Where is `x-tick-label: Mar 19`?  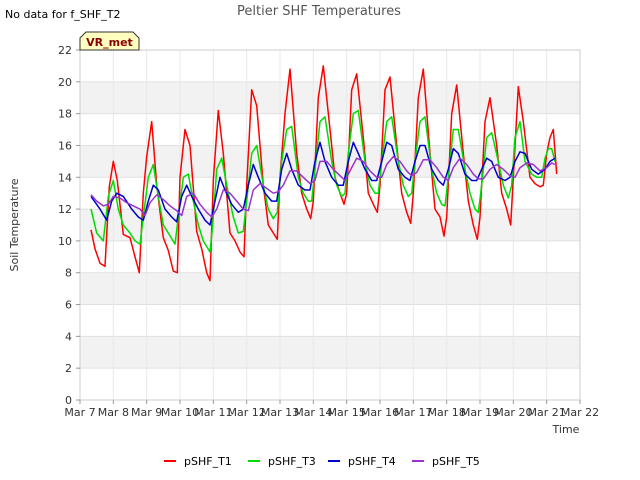
x-tick-label: Mar 19 is located at coordinates (480, 412).